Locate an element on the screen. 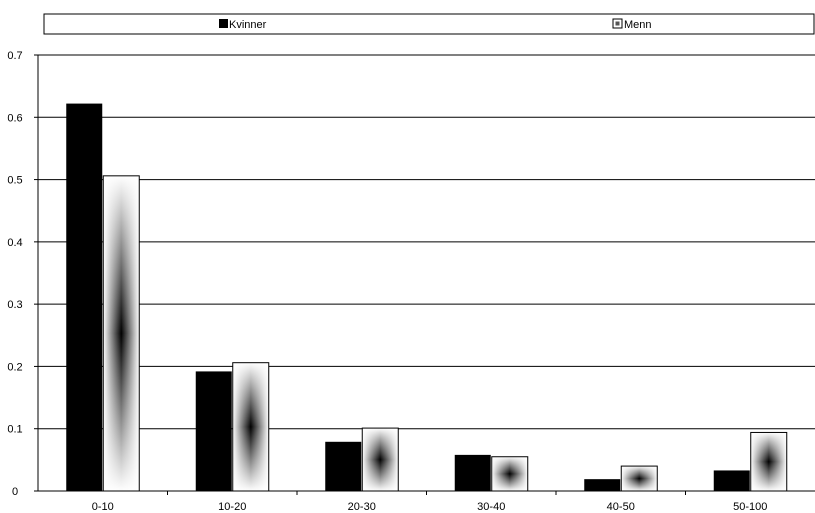 The width and height of the screenshot is (815, 513). legend-box is located at coordinates (429, 24).